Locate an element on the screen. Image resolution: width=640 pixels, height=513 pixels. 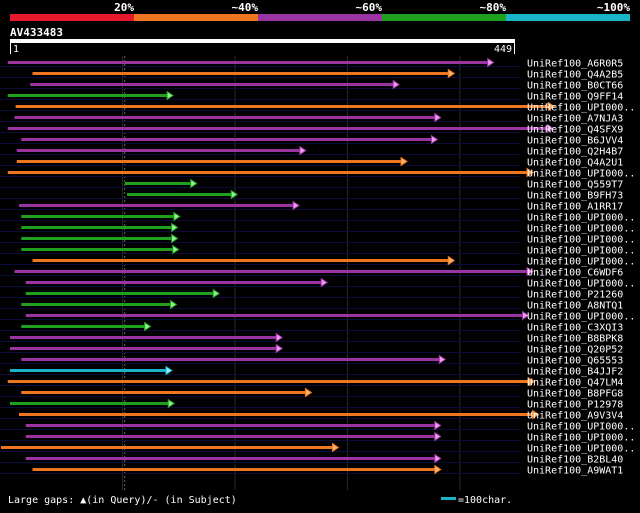
hit-row: UniRef100_B9FH73 is located at coordinates (311, 195).